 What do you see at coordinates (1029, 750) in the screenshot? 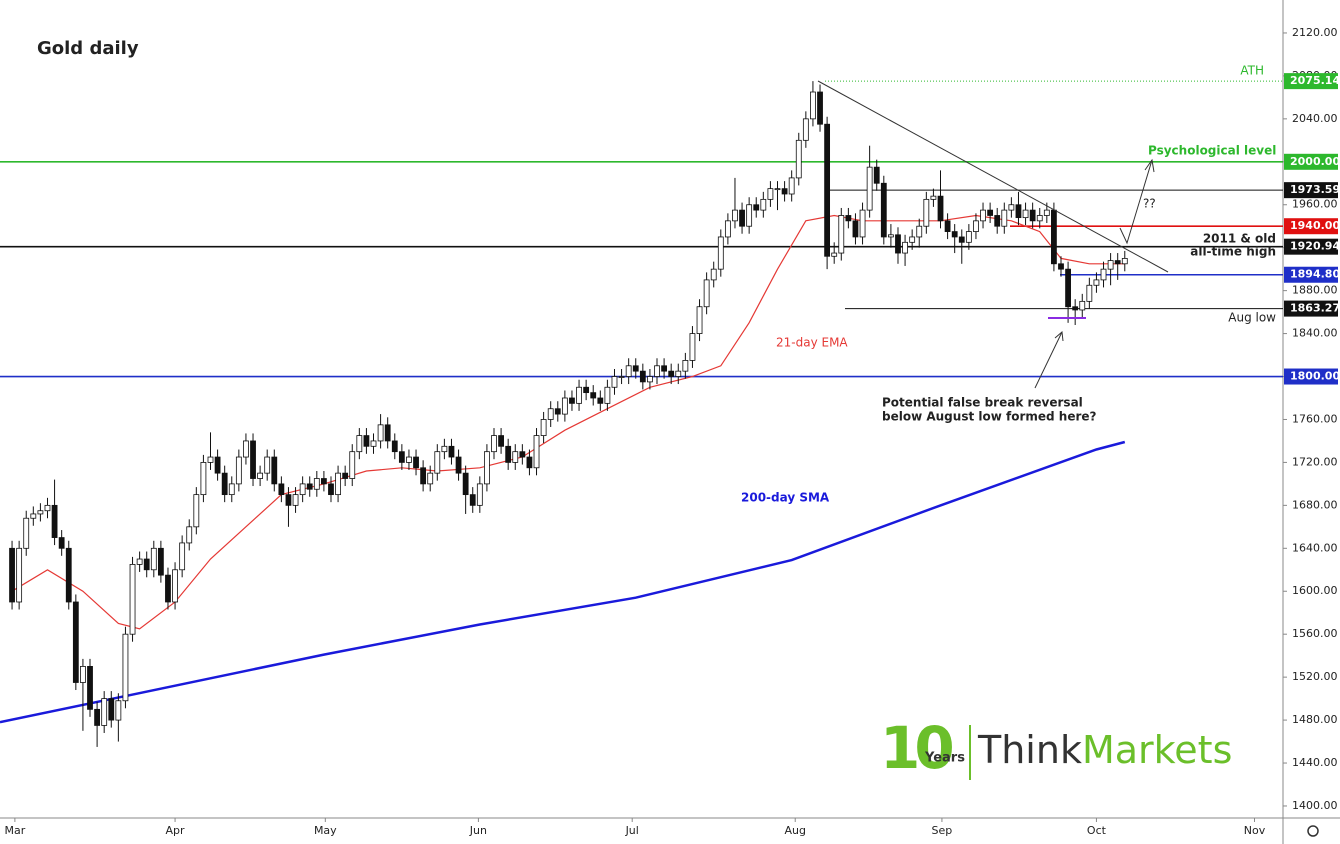
I see `logo-think: Think` at bounding box center [1029, 750].